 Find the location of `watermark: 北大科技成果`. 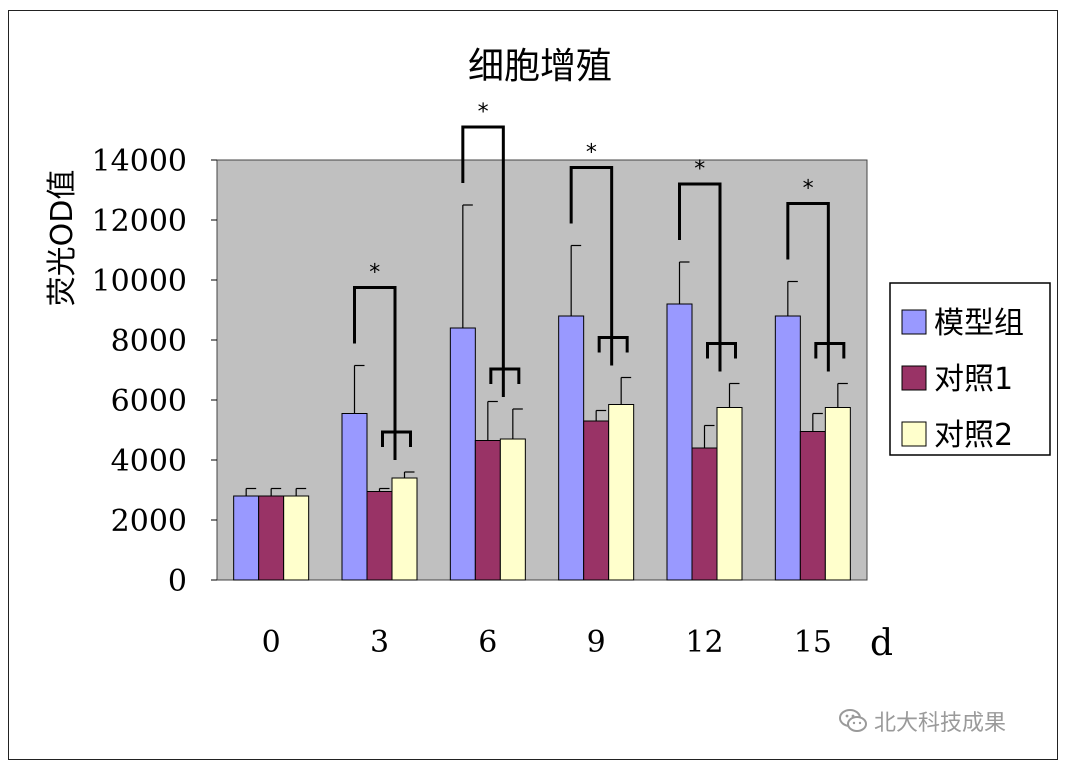

watermark: 北大科技成果 is located at coordinates (922, 721).